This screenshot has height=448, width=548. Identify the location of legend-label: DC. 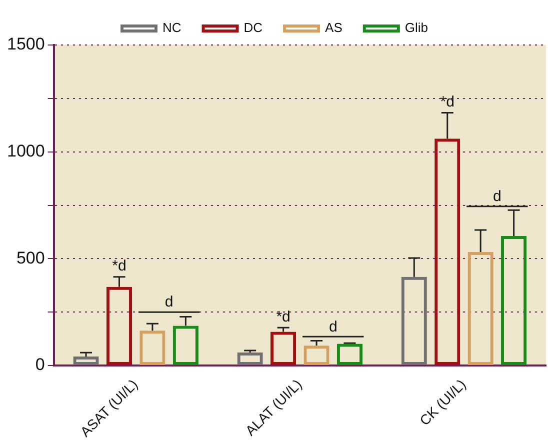
(253, 28).